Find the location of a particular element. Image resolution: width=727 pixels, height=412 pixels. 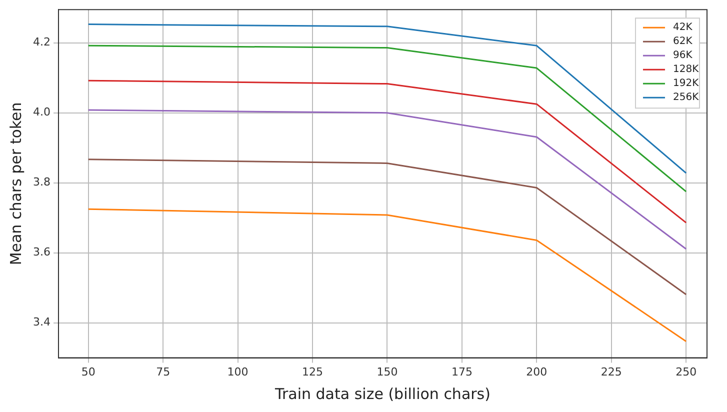

y-axis-title: Mean chars per token is located at coordinates (15, 184).